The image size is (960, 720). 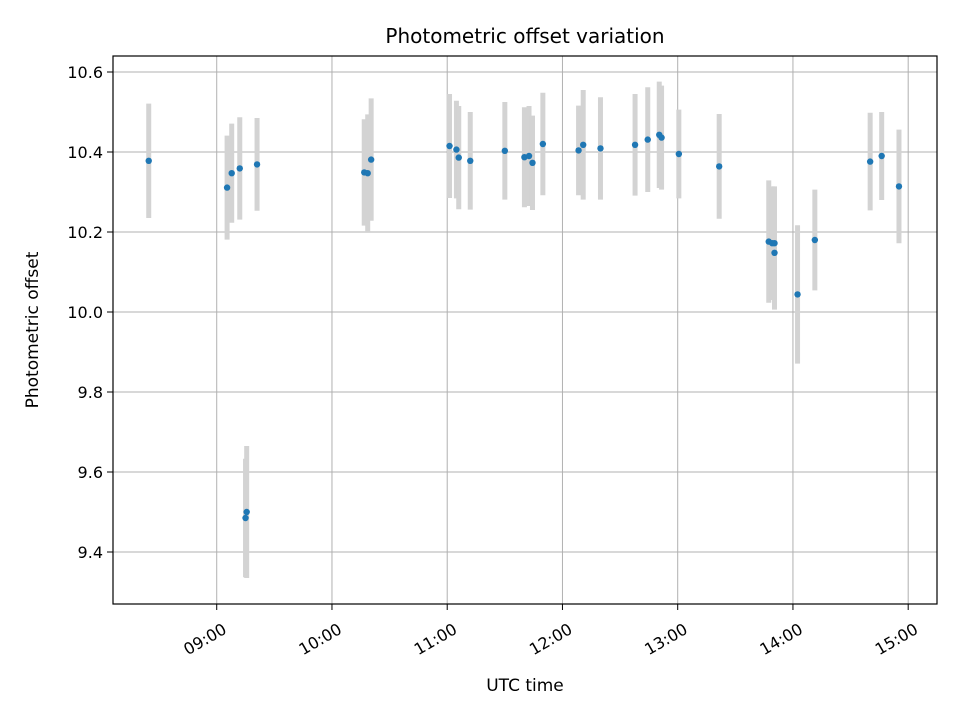 What do you see at coordinates (524, 36) in the screenshot?
I see `chart-title: Photometric offset variation` at bounding box center [524, 36].